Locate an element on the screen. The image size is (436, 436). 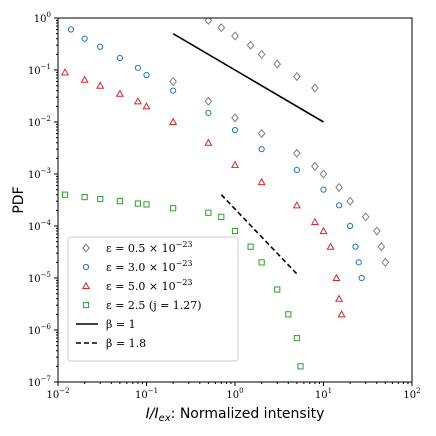
y-tick-label: 10⁻⁵ is located at coordinates (39, 278).